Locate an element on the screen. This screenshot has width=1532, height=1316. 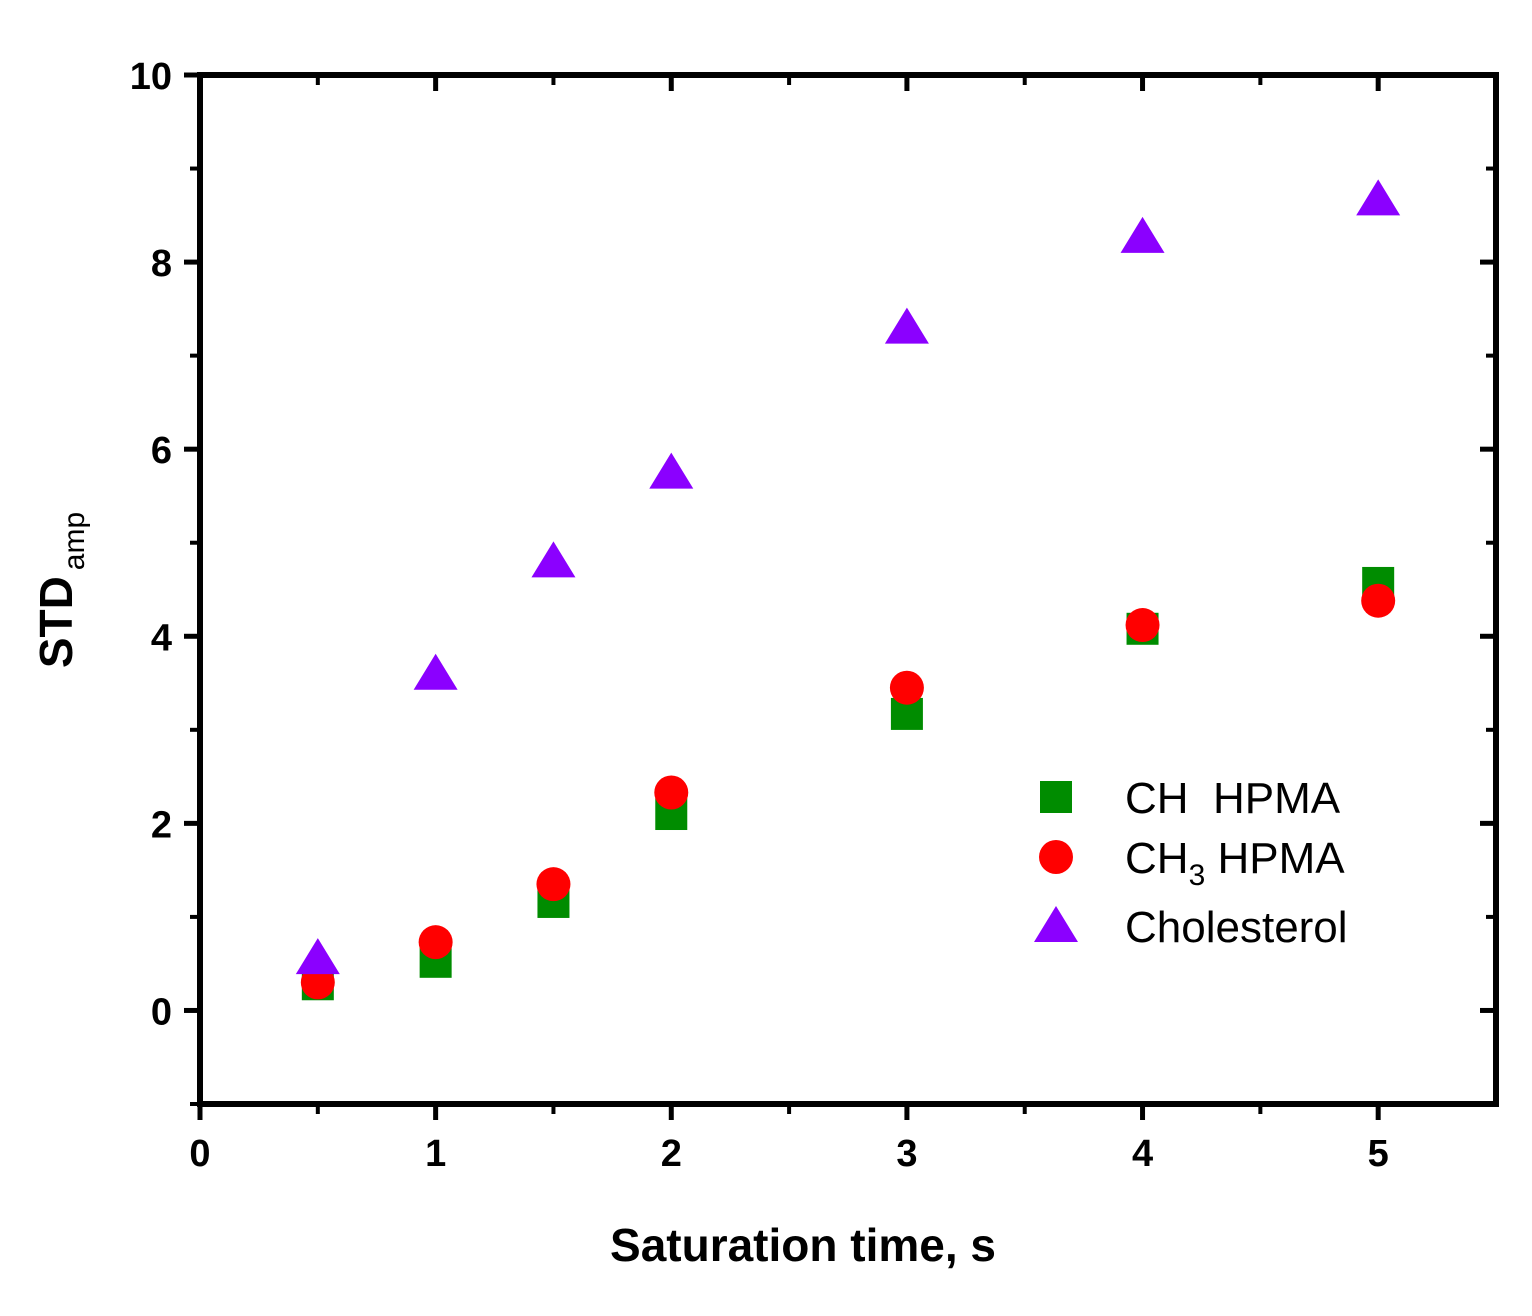
legend-label-ch3-hpma: CH3 HPMA is located at coordinates (1235, 863).